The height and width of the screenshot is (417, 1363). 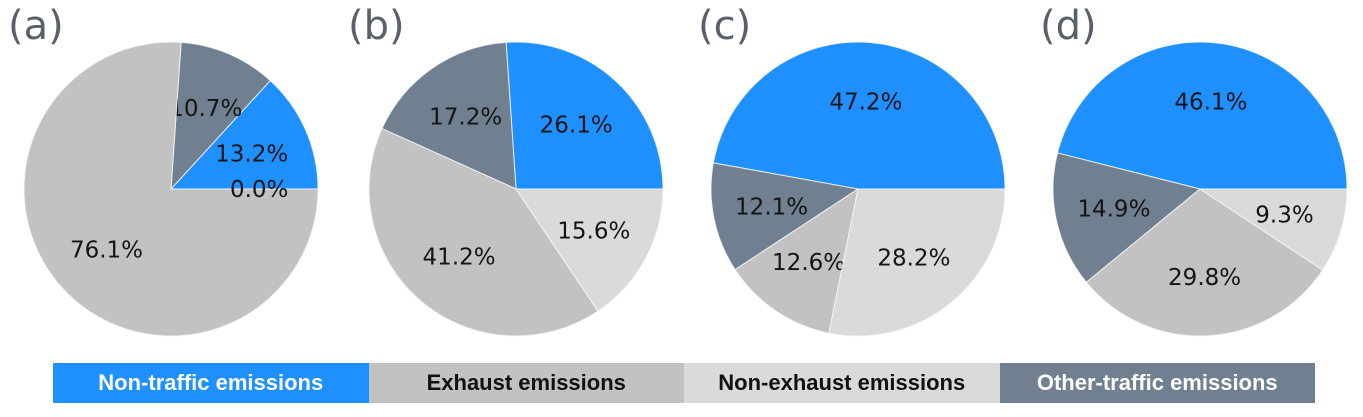 What do you see at coordinates (576, 126) in the screenshot?
I see `pie-slice-label: 26.1%` at bounding box center [576, 126].